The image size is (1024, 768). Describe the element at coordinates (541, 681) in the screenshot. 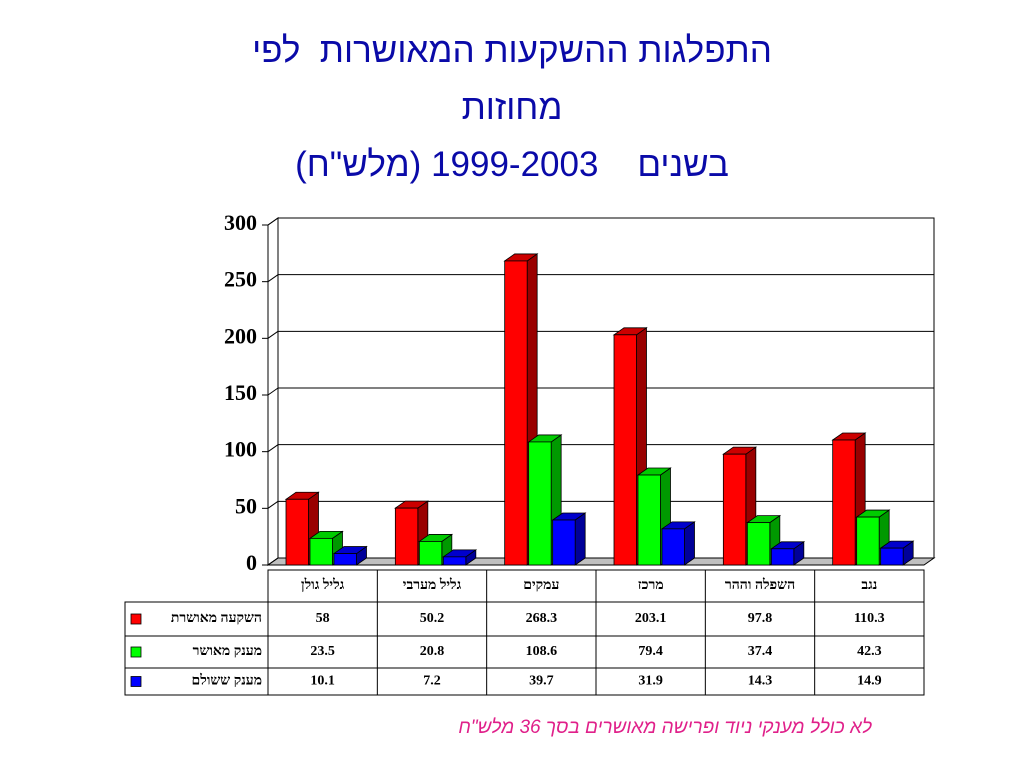

I see `table-value: 39.7` at that location.